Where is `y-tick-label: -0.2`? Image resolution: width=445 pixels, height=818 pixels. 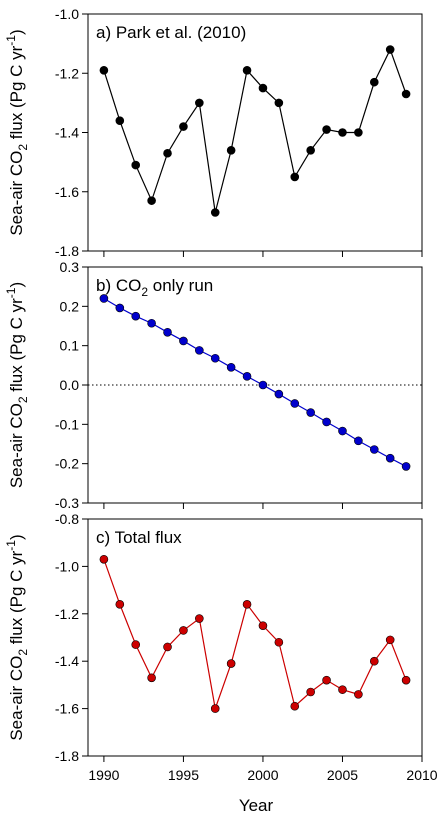 y-tick-label: -0.2 is located at coordinates (67, 464).